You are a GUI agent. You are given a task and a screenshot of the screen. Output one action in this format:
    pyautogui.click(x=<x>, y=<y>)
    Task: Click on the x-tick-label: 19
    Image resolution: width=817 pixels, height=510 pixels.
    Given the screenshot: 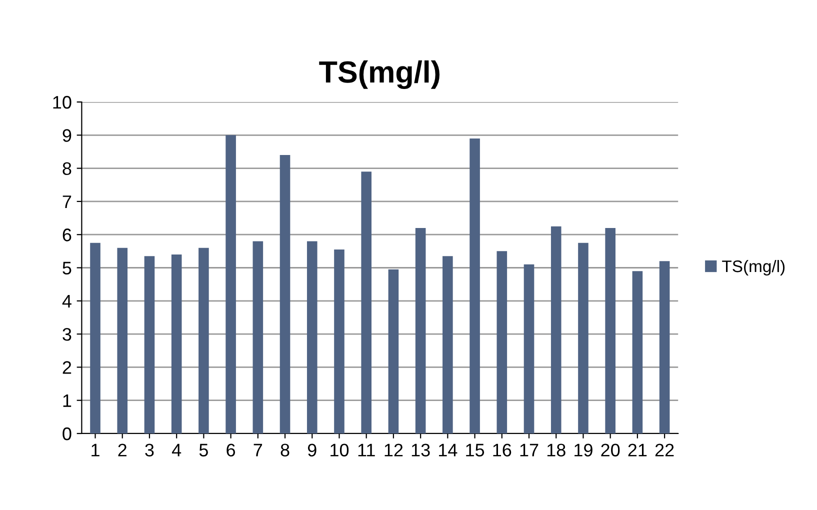 What is the action you would take?
    pyautogui.click(x=583, y=450)
    